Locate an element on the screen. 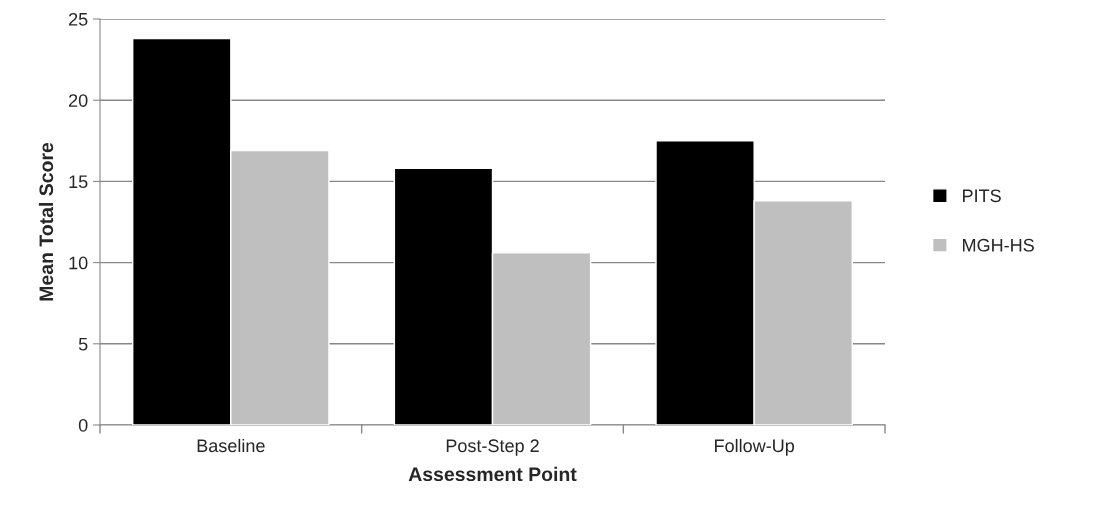  x-tick-label: Post-Step 2 is located at coordinates (492, 447).